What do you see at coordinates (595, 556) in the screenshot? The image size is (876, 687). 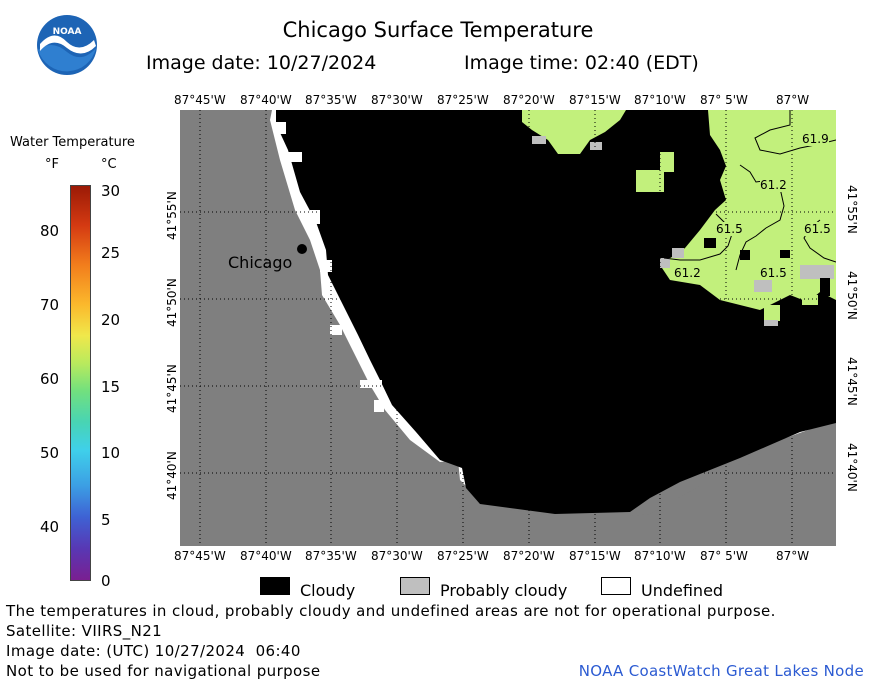 I see `lon-bottom-7: 87°15'W` at bounding box center [595, 556].